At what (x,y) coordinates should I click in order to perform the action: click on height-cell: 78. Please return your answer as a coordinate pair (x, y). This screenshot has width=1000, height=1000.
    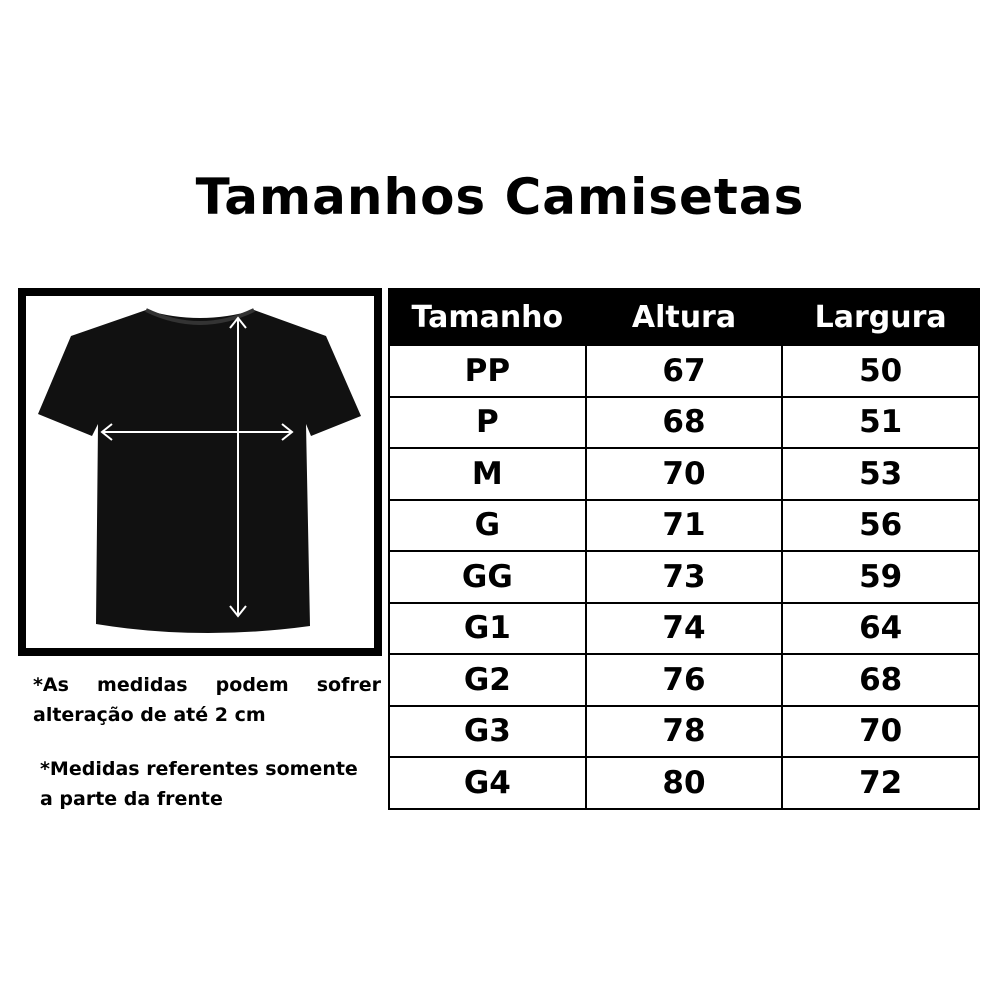
    Looking at the image, I should click on (684, 731).